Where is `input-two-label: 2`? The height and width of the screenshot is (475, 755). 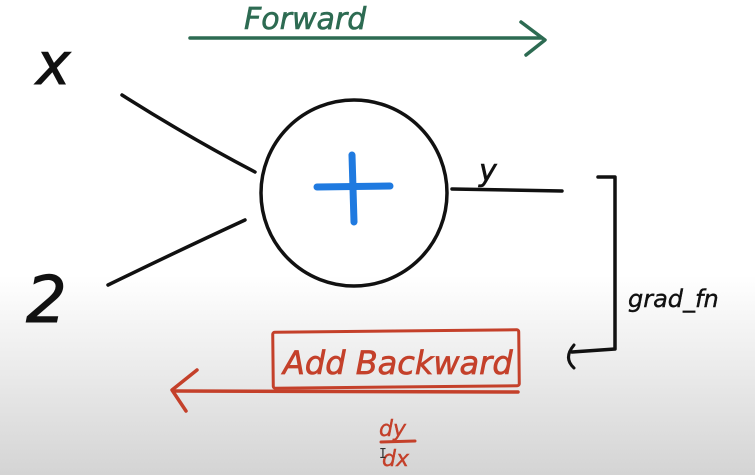
input-two-label: 2 is located at coordinates (46, 301).